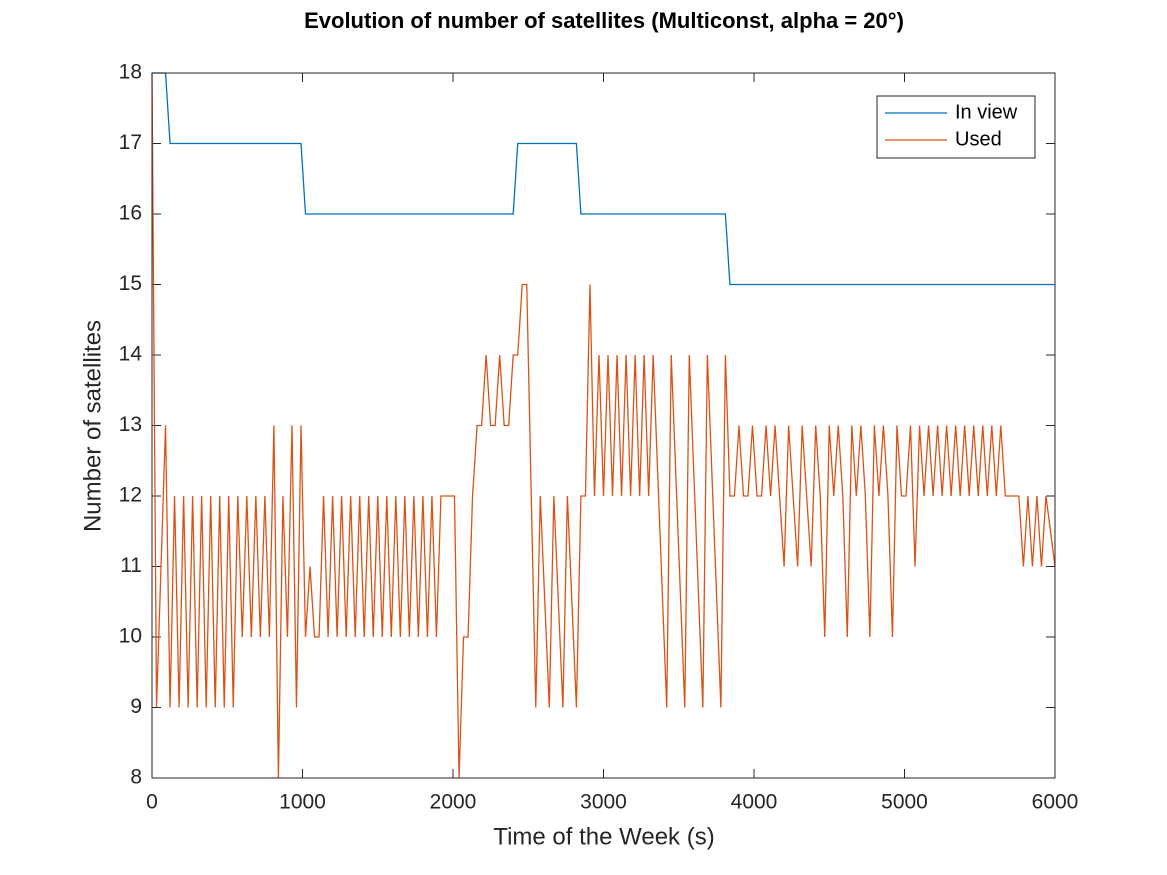  What do you see at coordinates (130, 283) in the screenshot?
I see `y-tick-label: 15` at bounding box center [130, 283].